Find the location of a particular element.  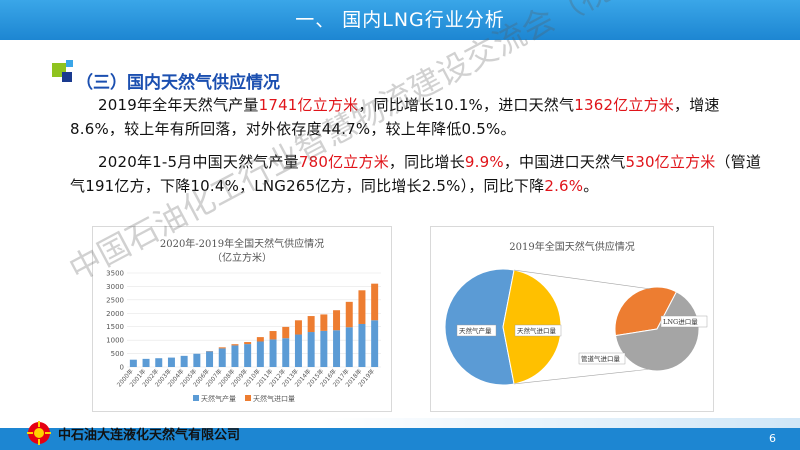

p1-highlight-production: 1741亿立方米 is located at coordinates (308, 105).